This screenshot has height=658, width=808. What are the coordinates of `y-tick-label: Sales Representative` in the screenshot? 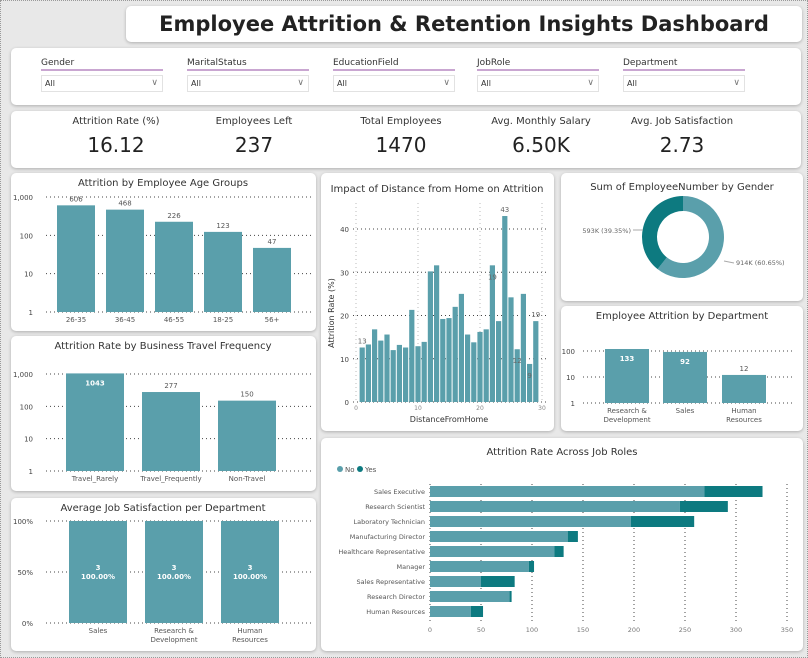 It's located at (391, 582).